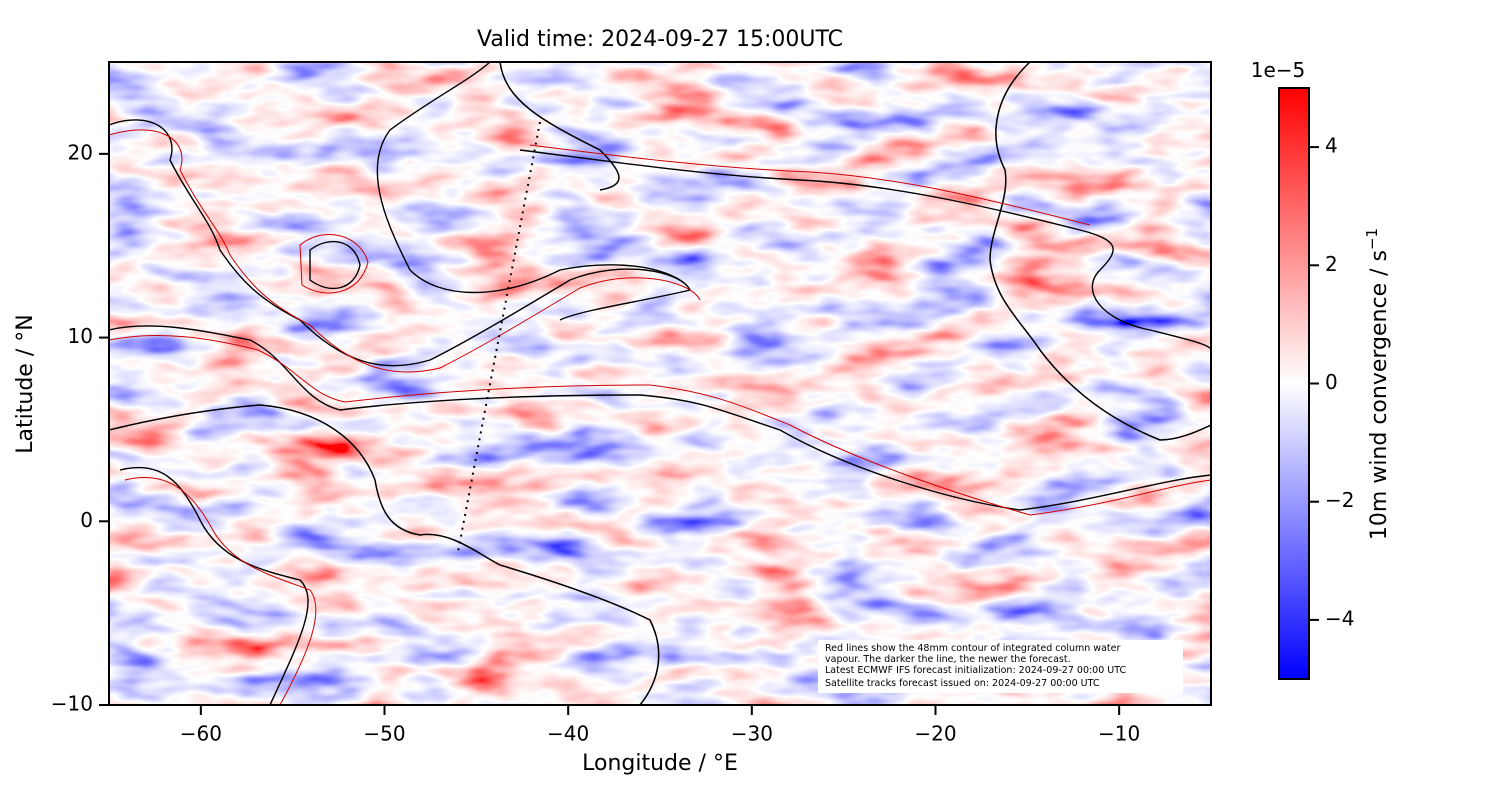 The width and height of the screenshot is (1500, 804). Describe the element at coordinates (72, 704) in the screenshot. I see `y-tick-label: −10` at that location.